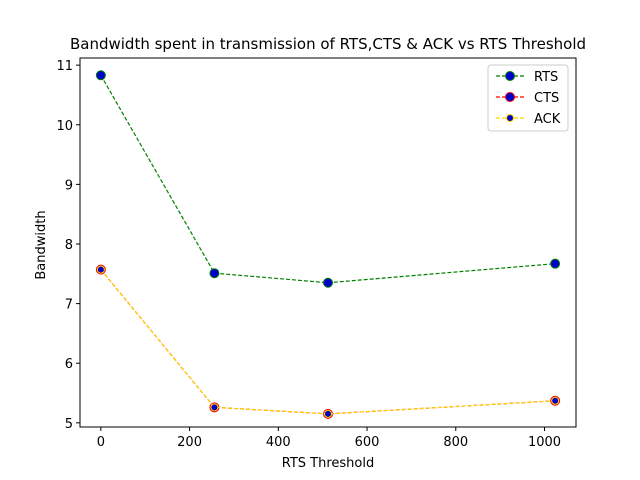 This screenshot has width=640, height=480. Describe the element at coordinates (64, 66) in the screenshot. I see `y-tick-label: 11` at that location.